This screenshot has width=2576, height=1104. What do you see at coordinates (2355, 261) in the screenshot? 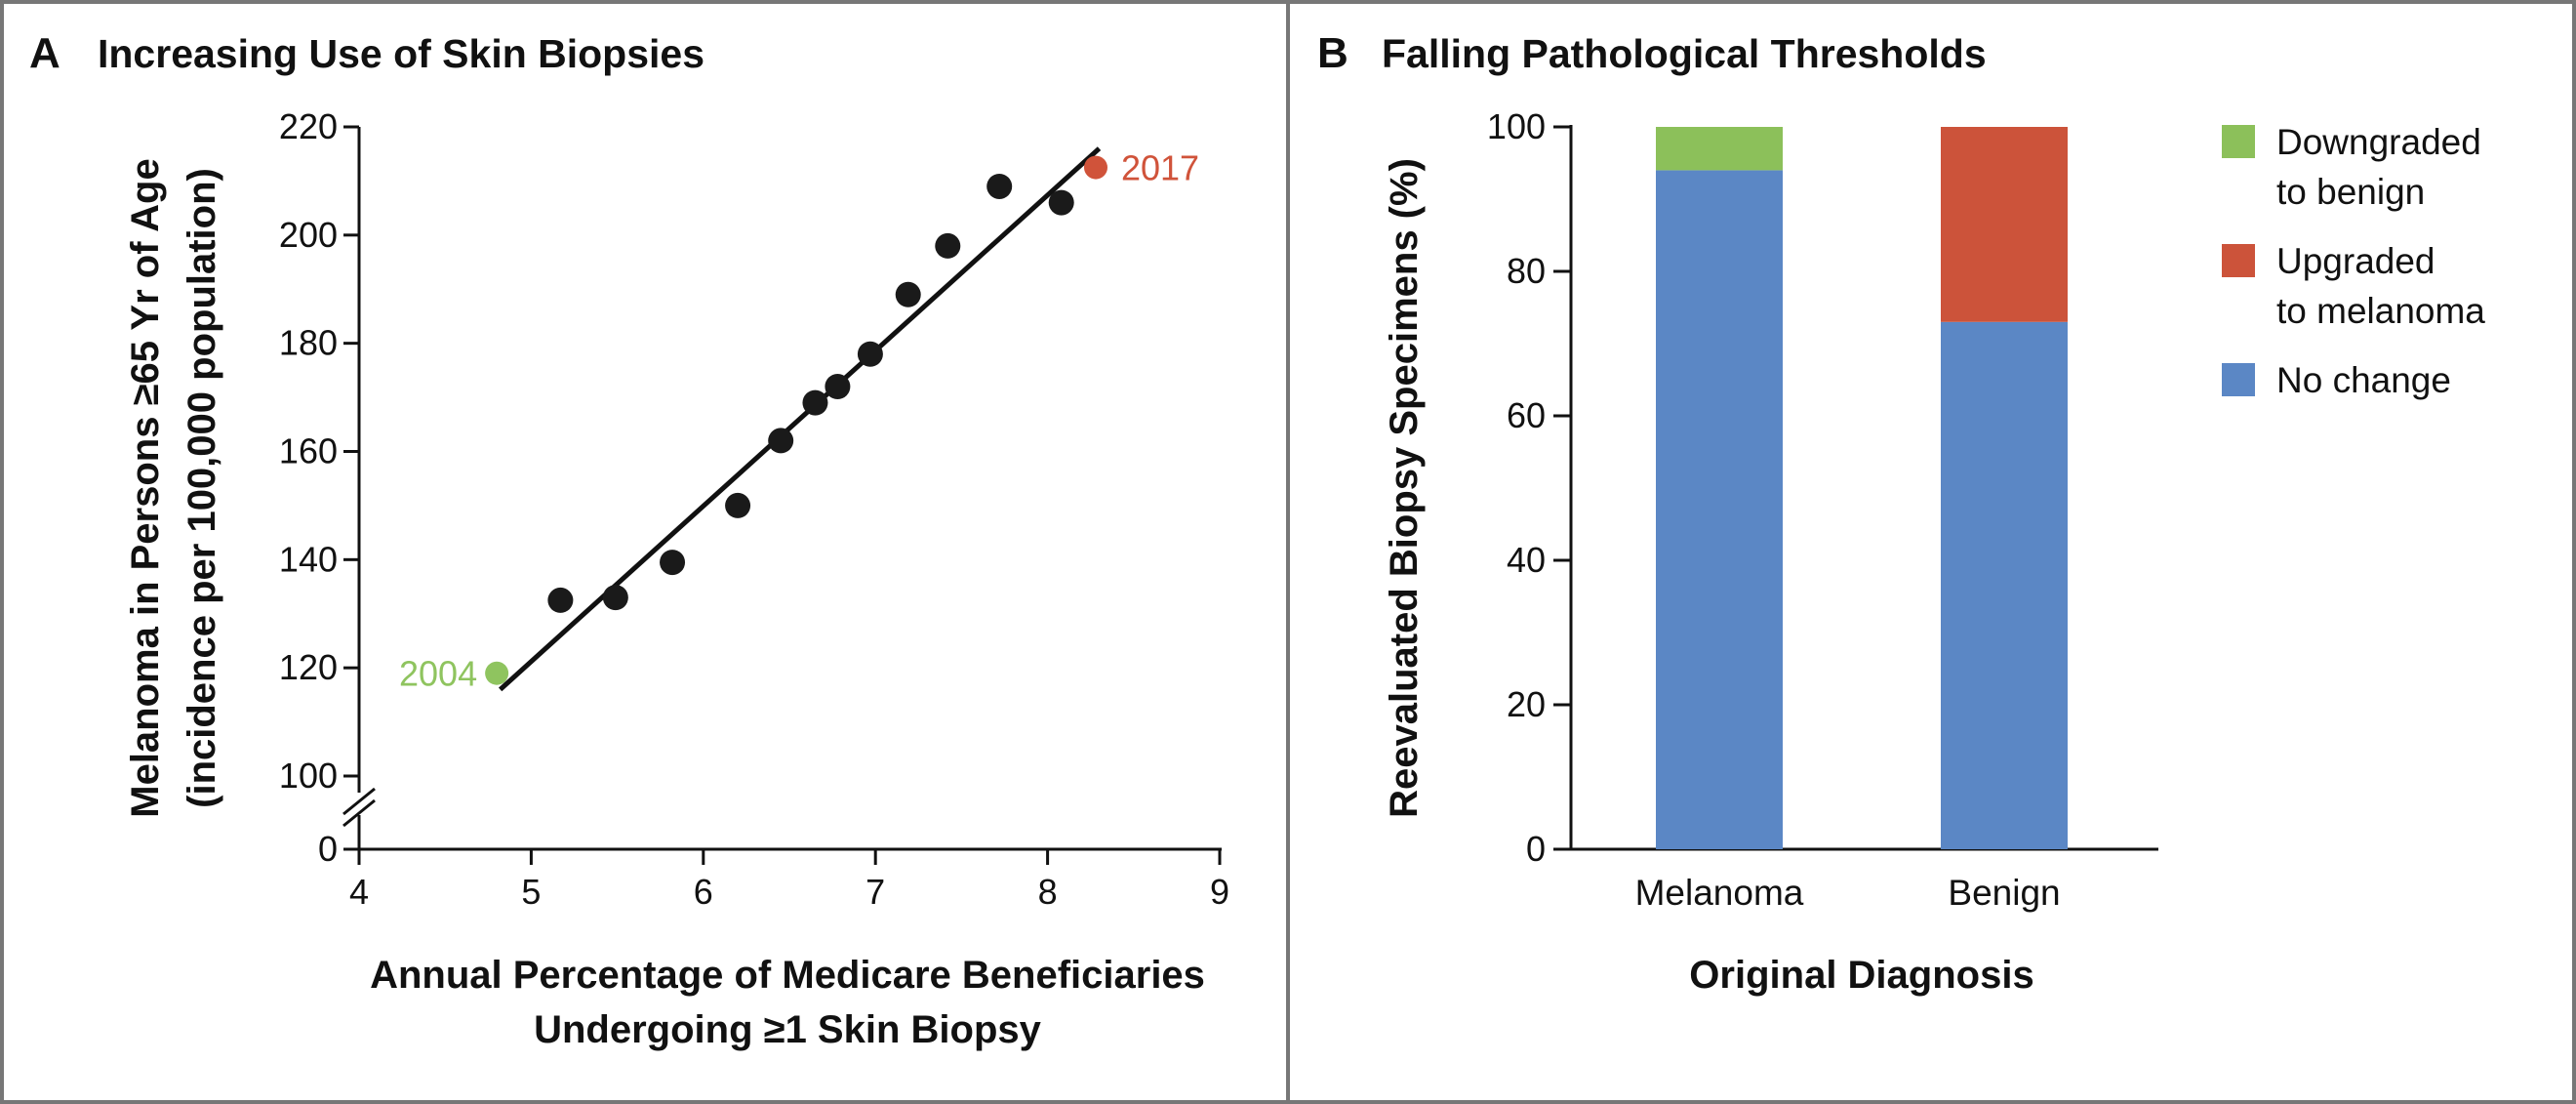
I see `legend-label: Upgraded` at bounding box center [2355, 261].